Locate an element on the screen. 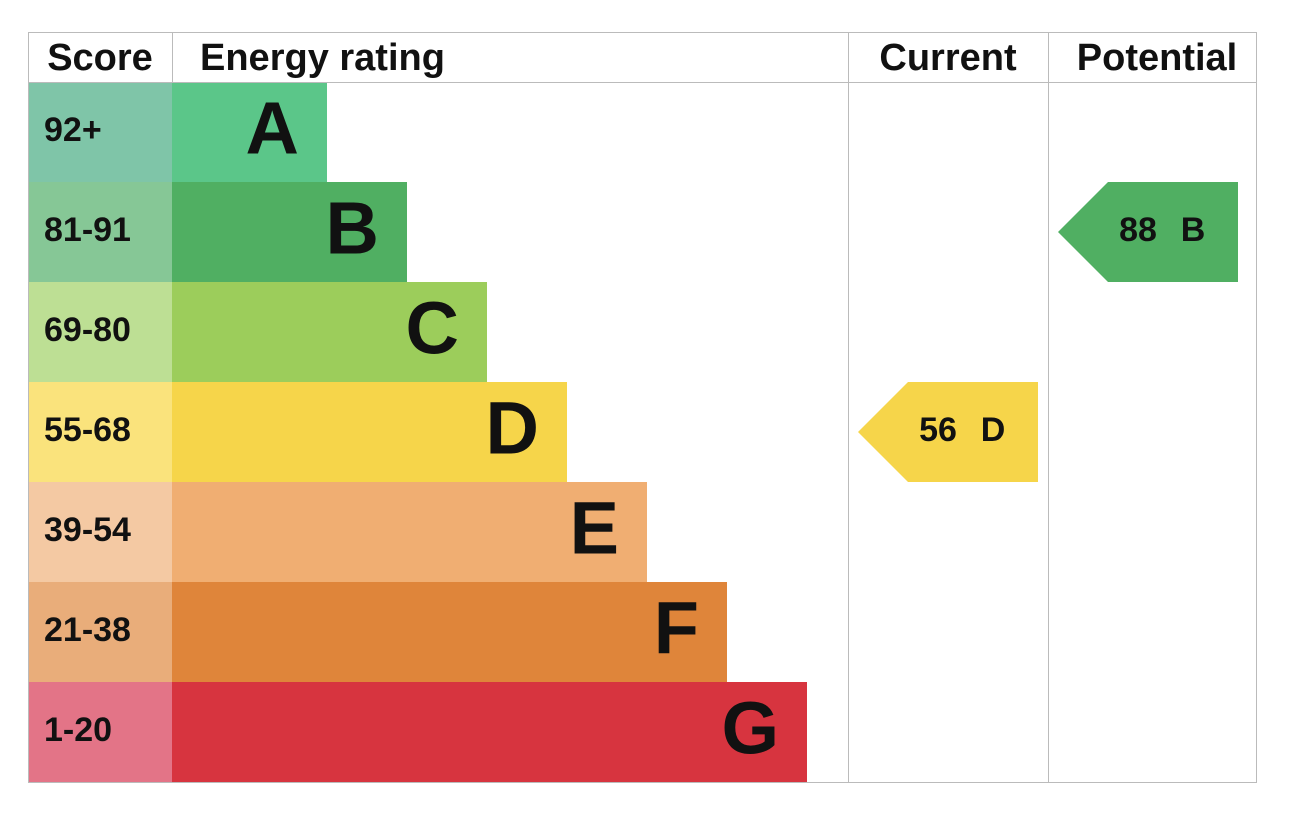  header-current: Current is located at coordinates (948, 58).